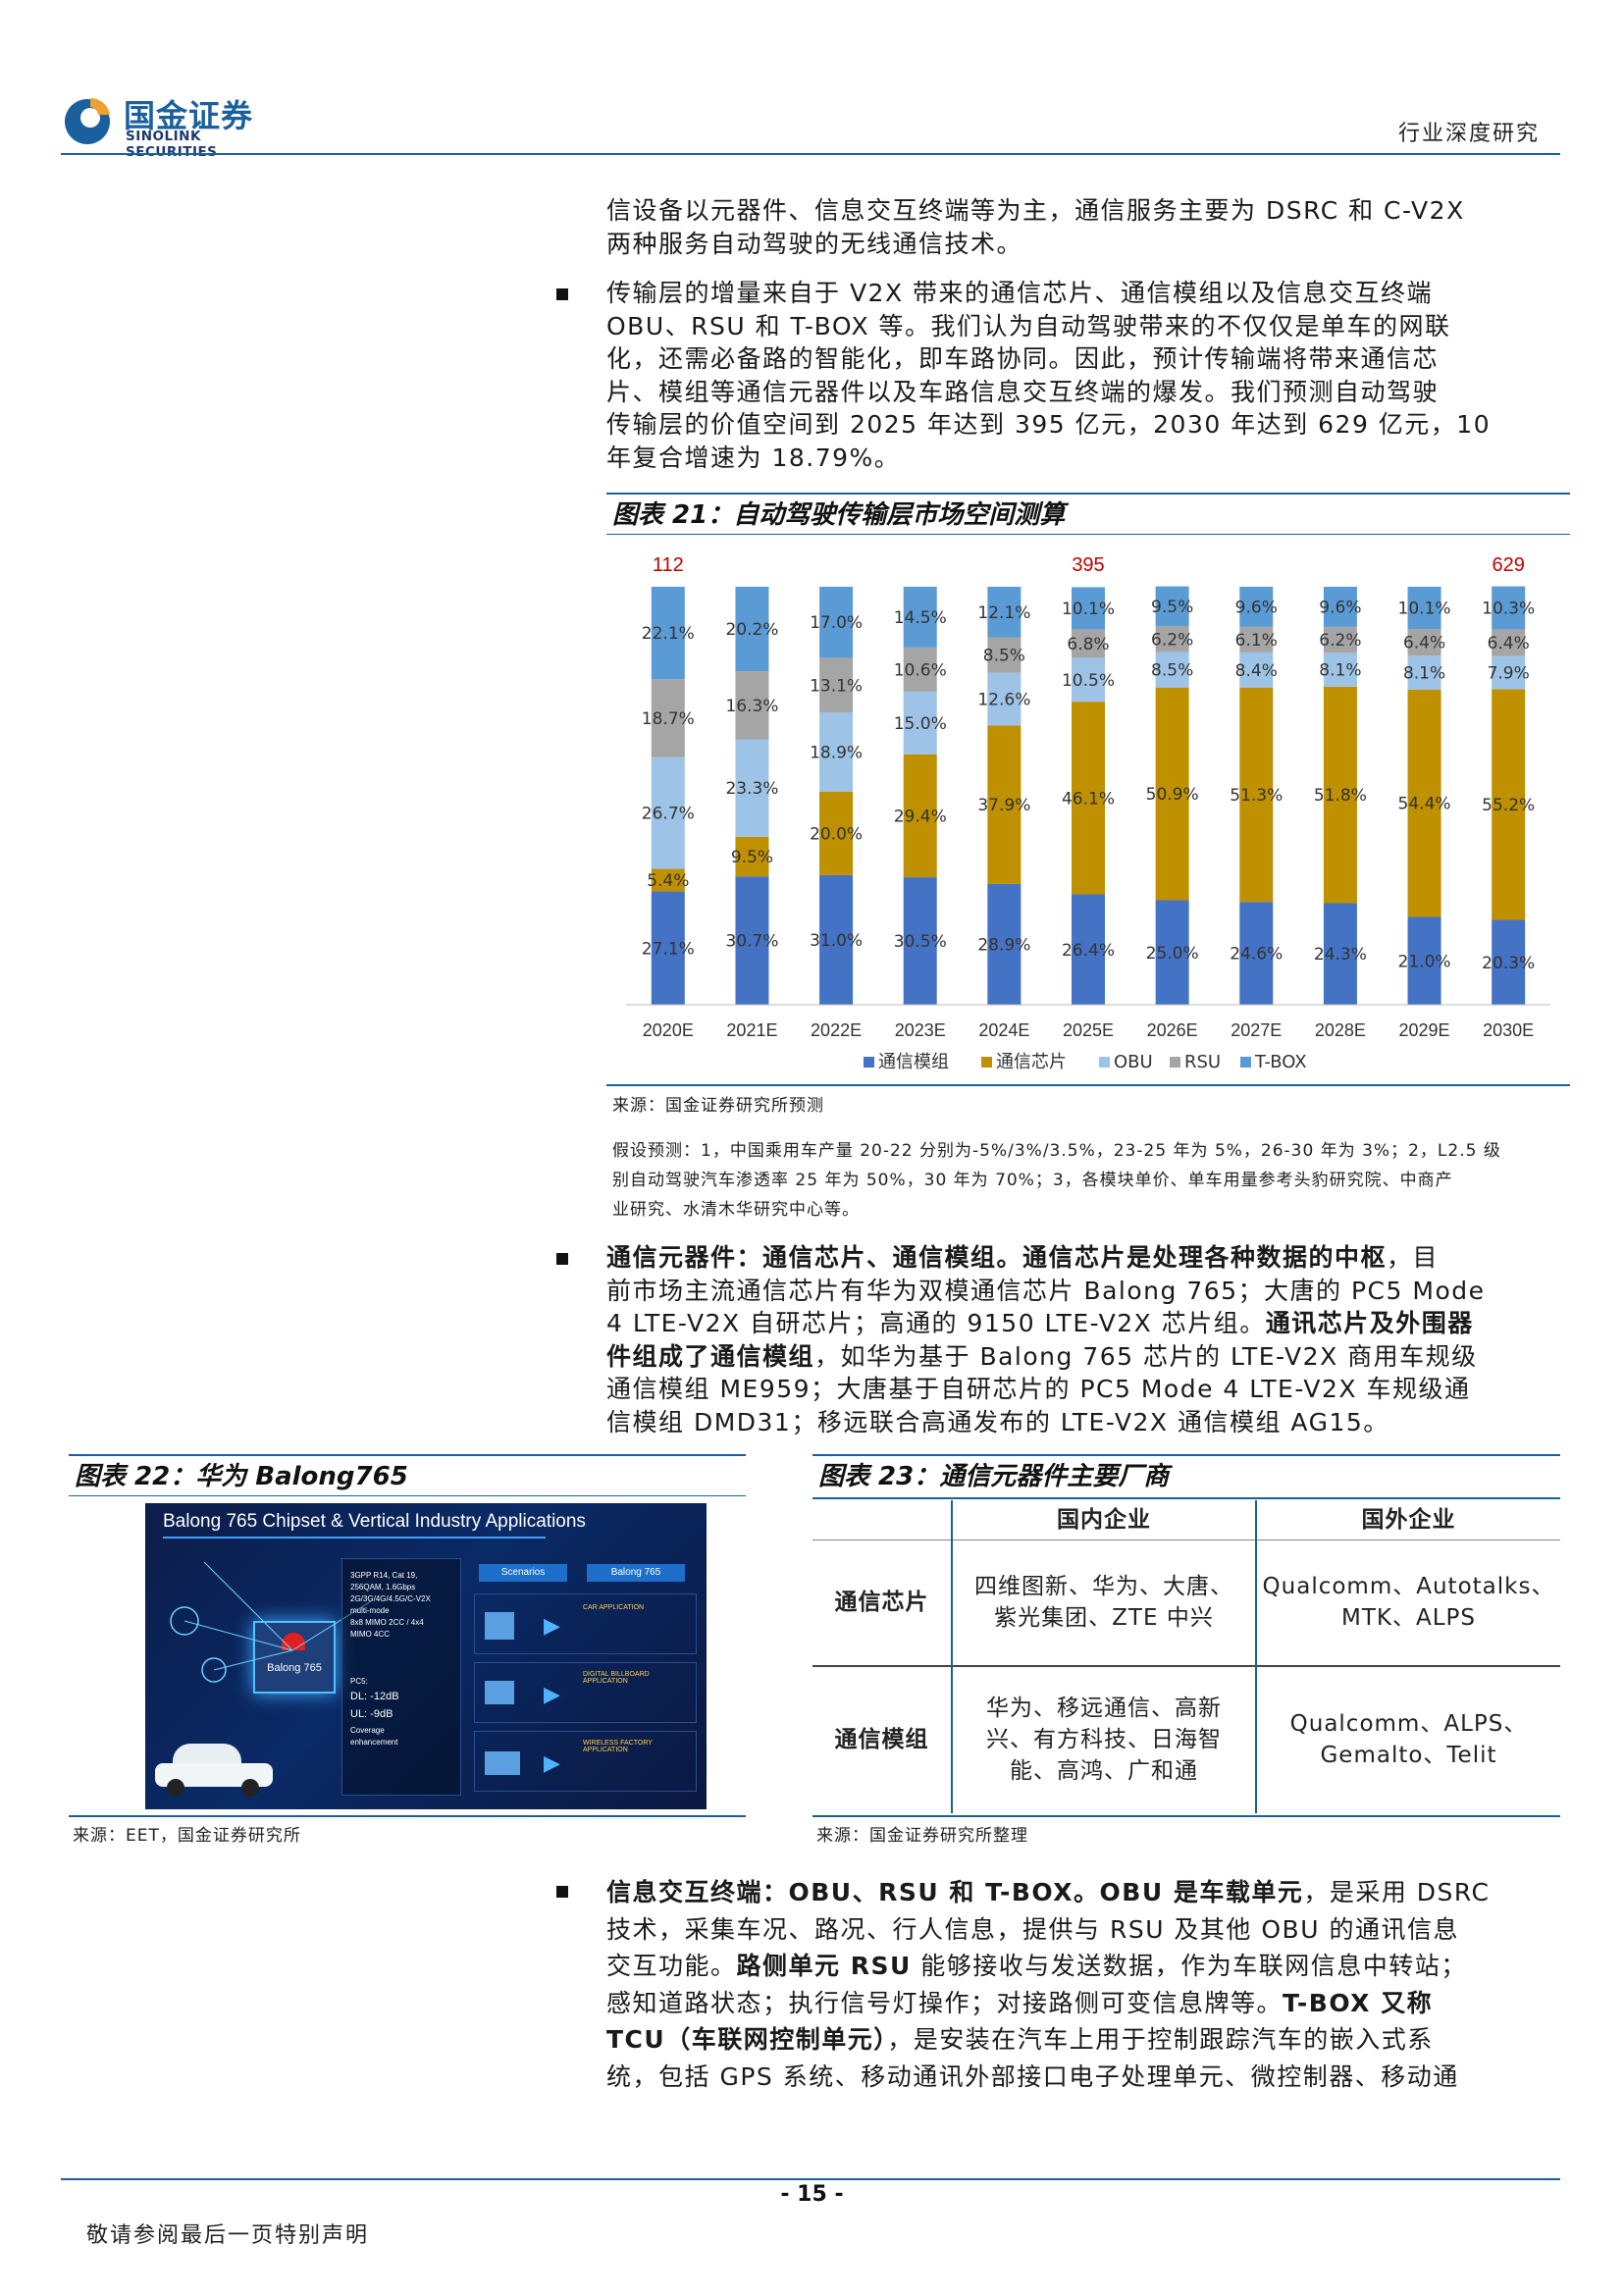 Image resolution: width=1624 pixels, height=2296 pixels. What do you see at coordinates (1003, 1030) in the screenshot?
I see `x-tick-label: 2024E` at bounding box center [1003, 1030].